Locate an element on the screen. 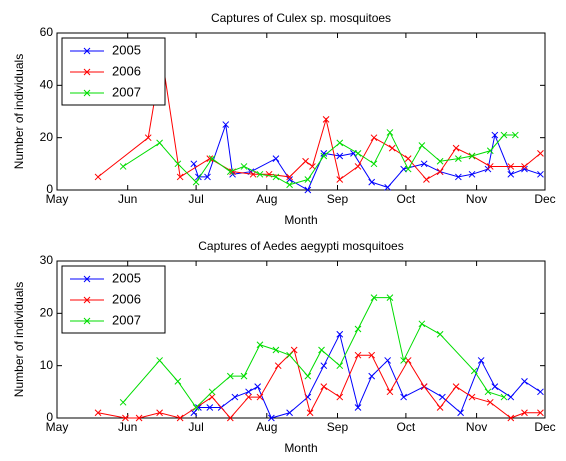 The height and width of the screenshot is (461, 566). chart-title: Captures of Culex sp. mosquitoes is located at coordinates (301, 18).